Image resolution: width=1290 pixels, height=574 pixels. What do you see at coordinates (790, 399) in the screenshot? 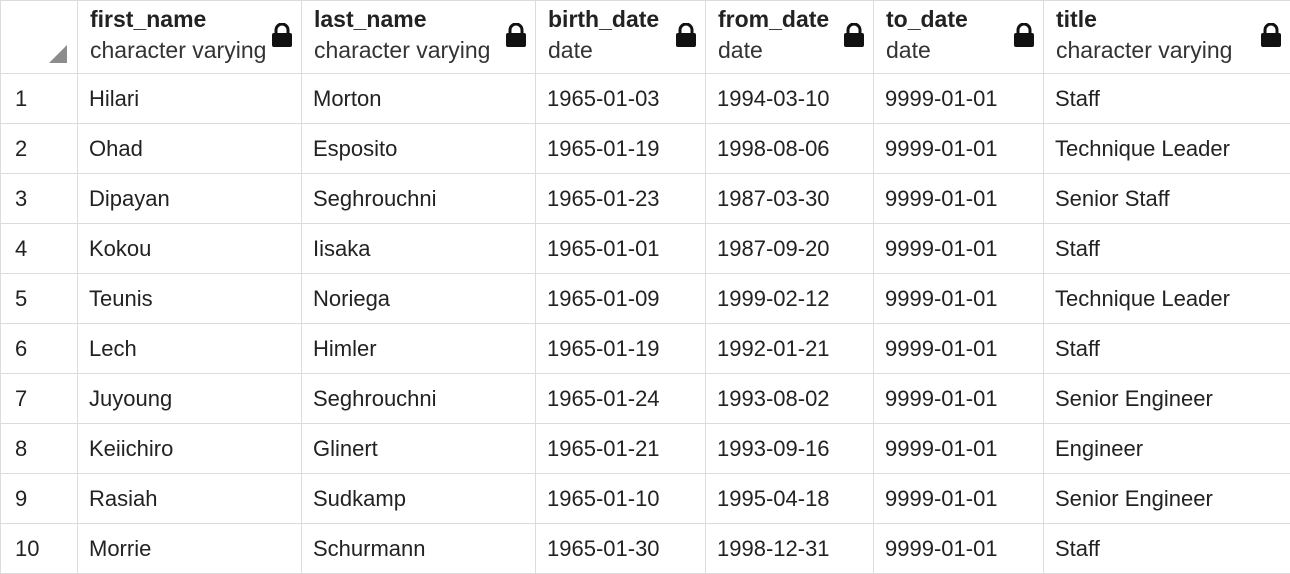
I see `cell-from-date: 1993-08-02` at bounding box center [790, 399].